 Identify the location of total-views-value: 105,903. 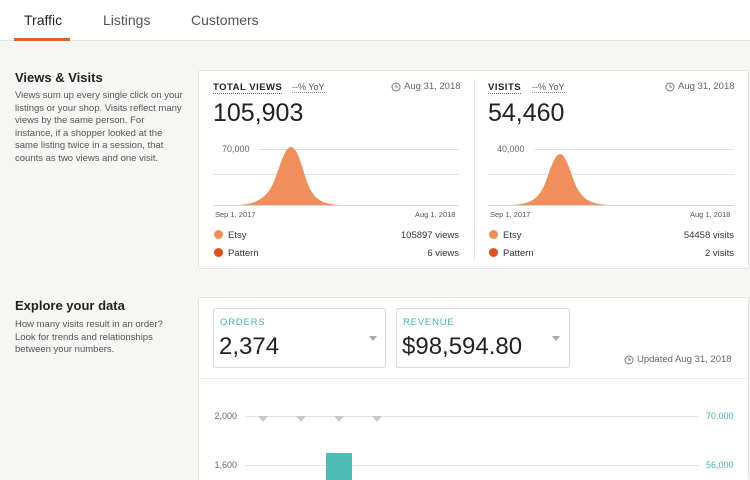
(258, 113).